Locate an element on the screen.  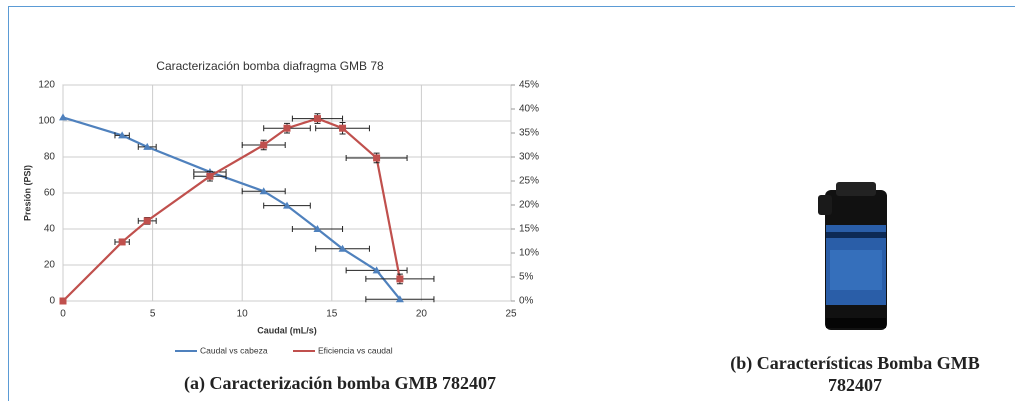
y2-tick-label: 10% is located at coordinates (529, 253).